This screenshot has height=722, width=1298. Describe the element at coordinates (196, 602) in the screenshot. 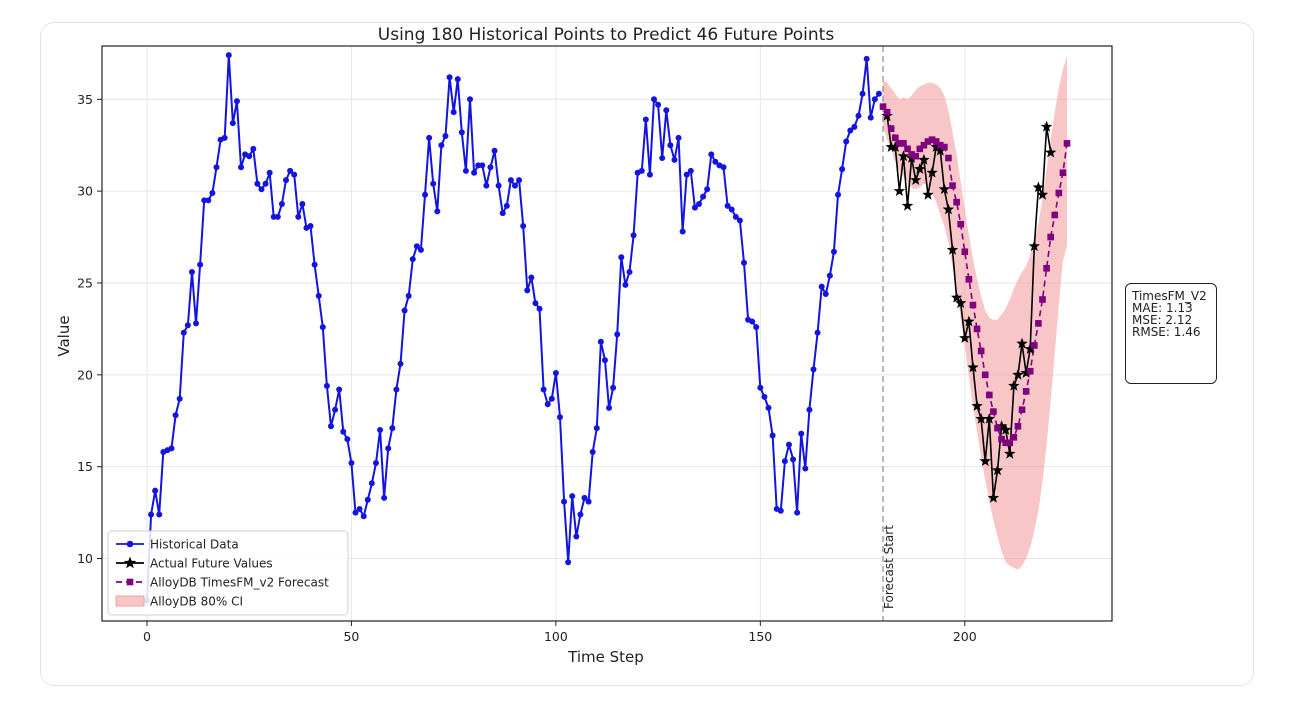

I see `legend-label-3: AlloyDB 80% CI` at that location.